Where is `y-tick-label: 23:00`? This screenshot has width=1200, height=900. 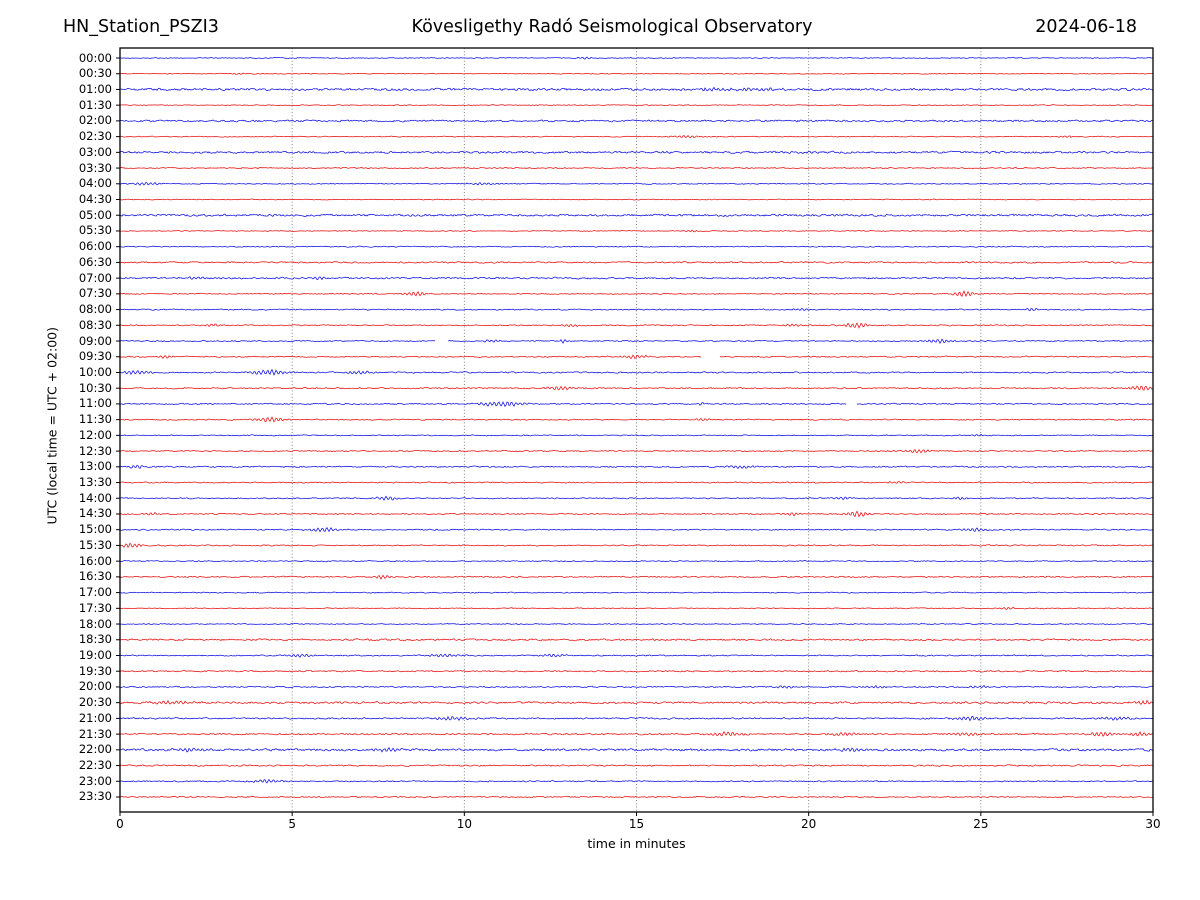
y-tick-label: 23:00 is located at coordinates (95, 780).